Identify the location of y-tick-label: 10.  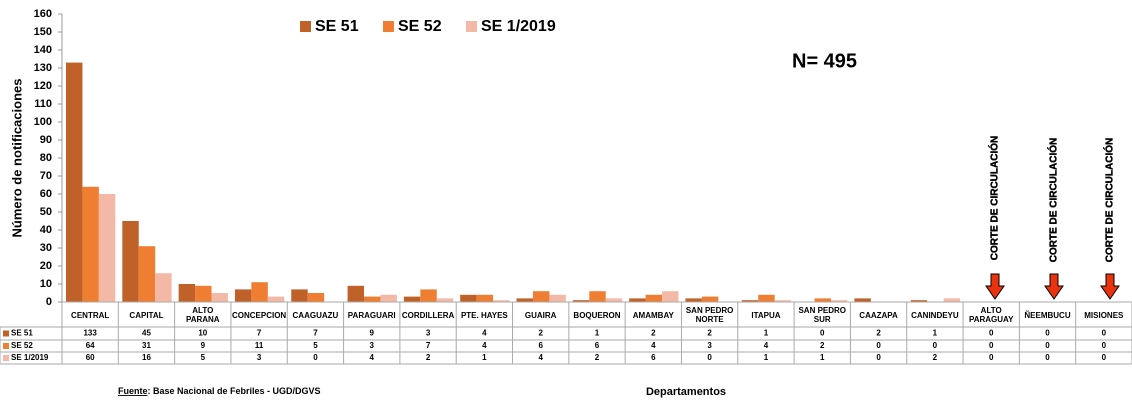
(46, 284).